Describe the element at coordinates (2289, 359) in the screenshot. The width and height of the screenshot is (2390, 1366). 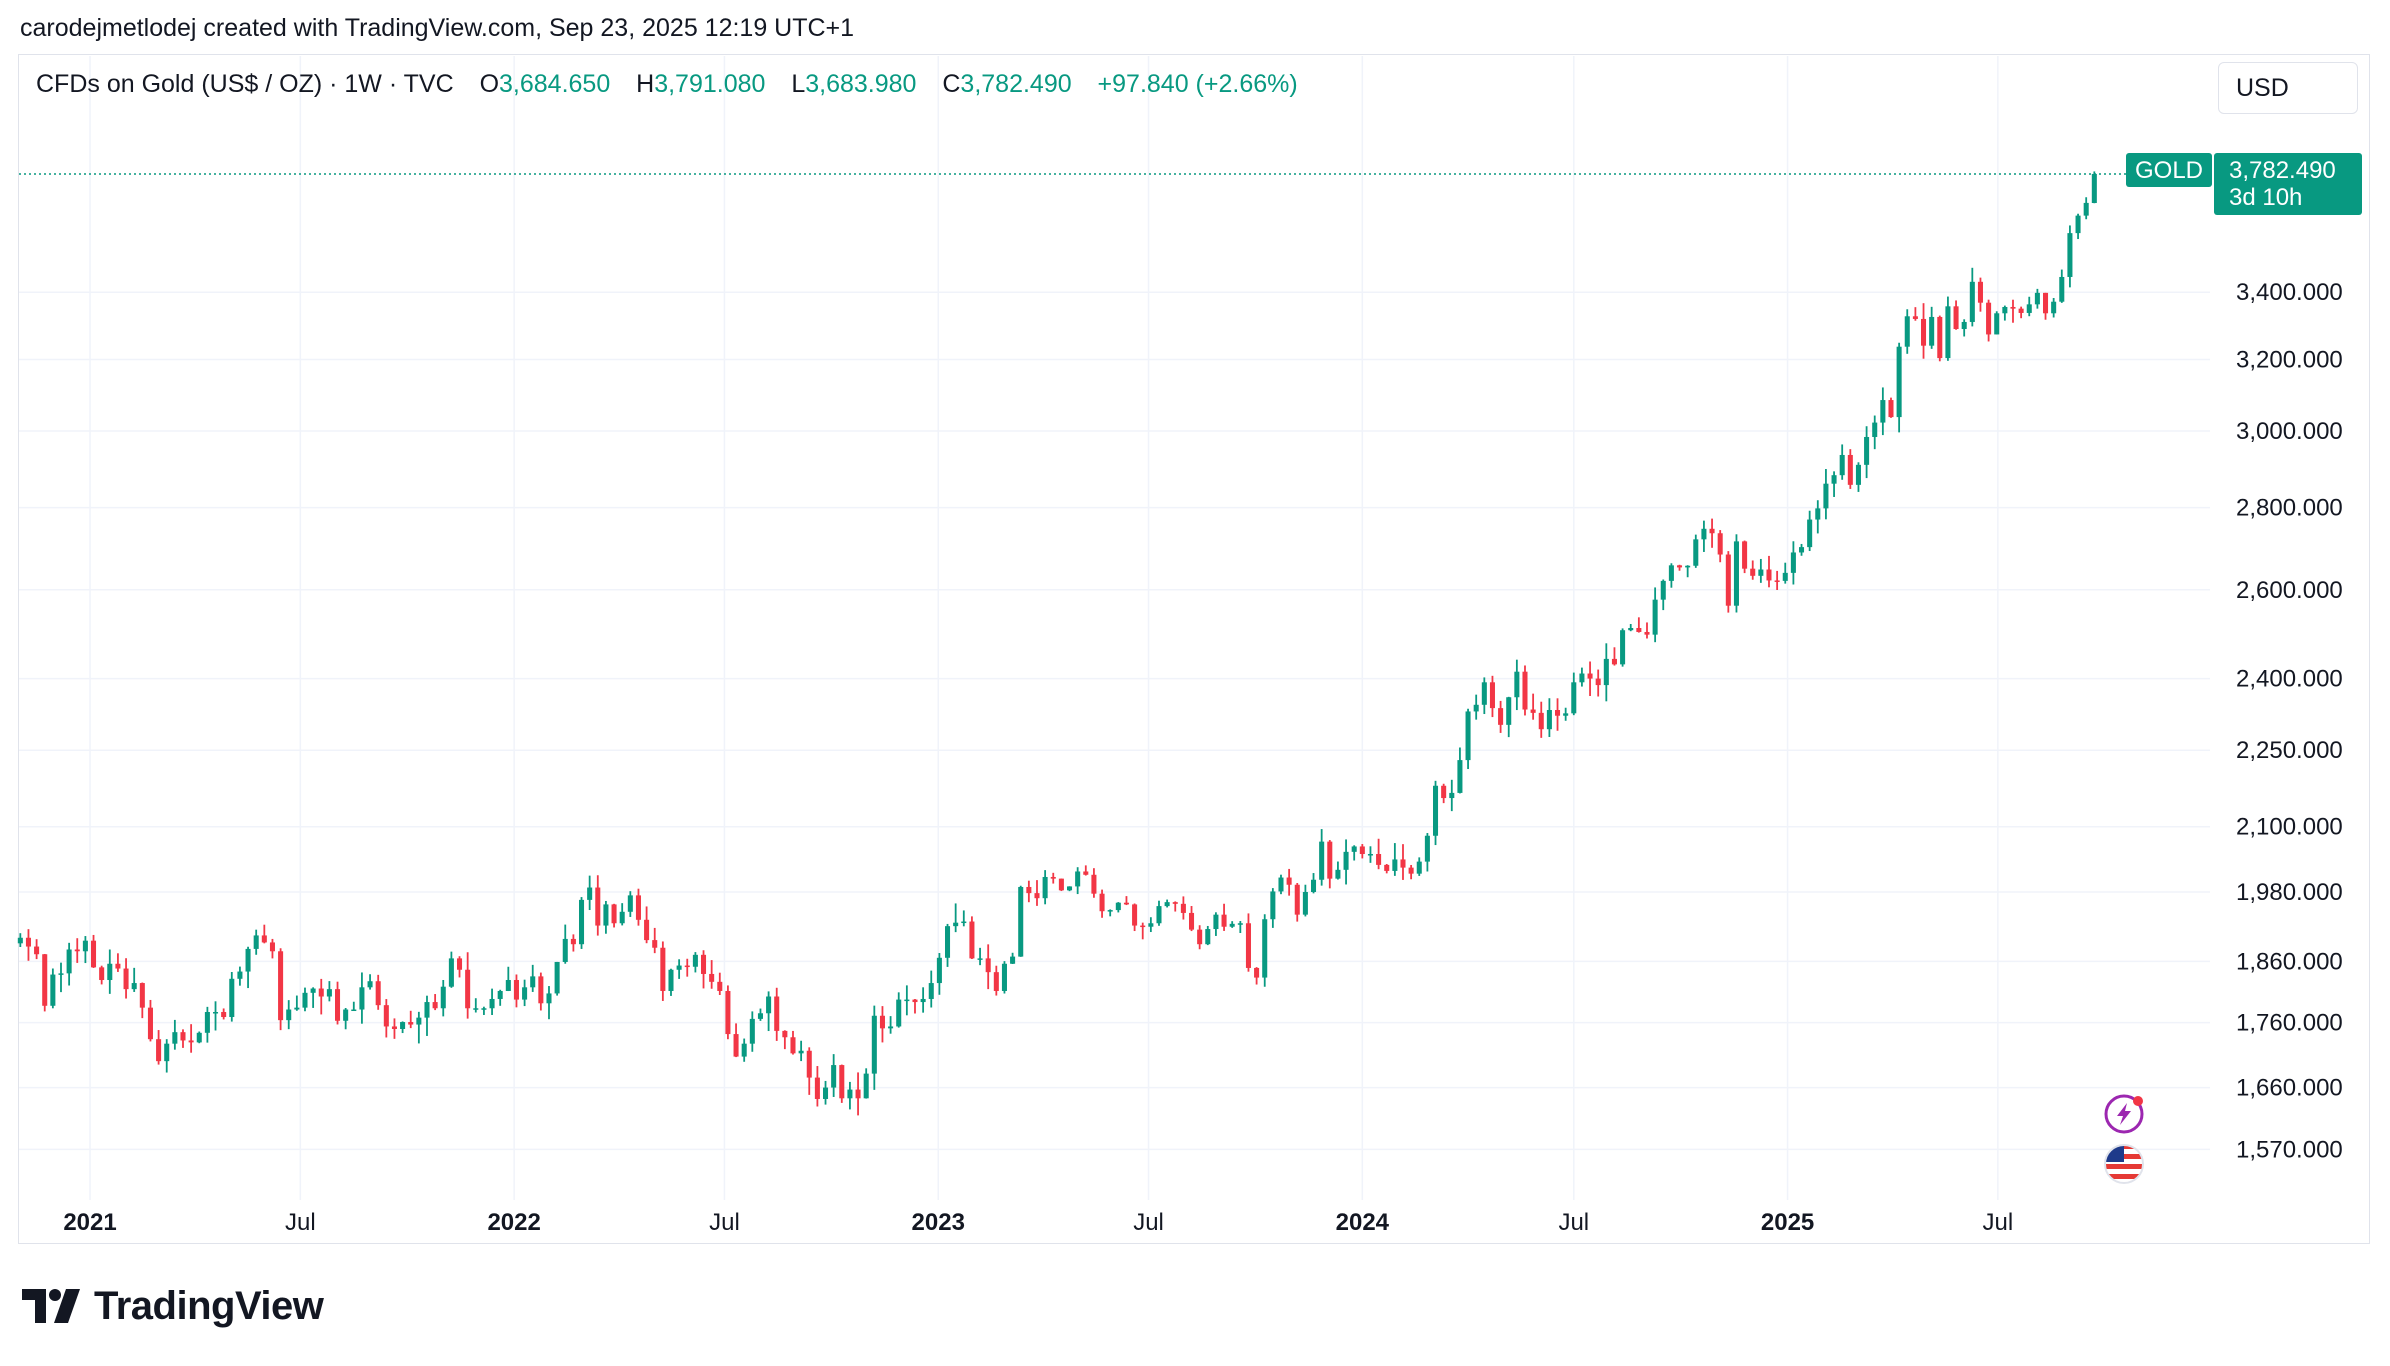
I see `price-tick-label: 3,200.000` at that location.